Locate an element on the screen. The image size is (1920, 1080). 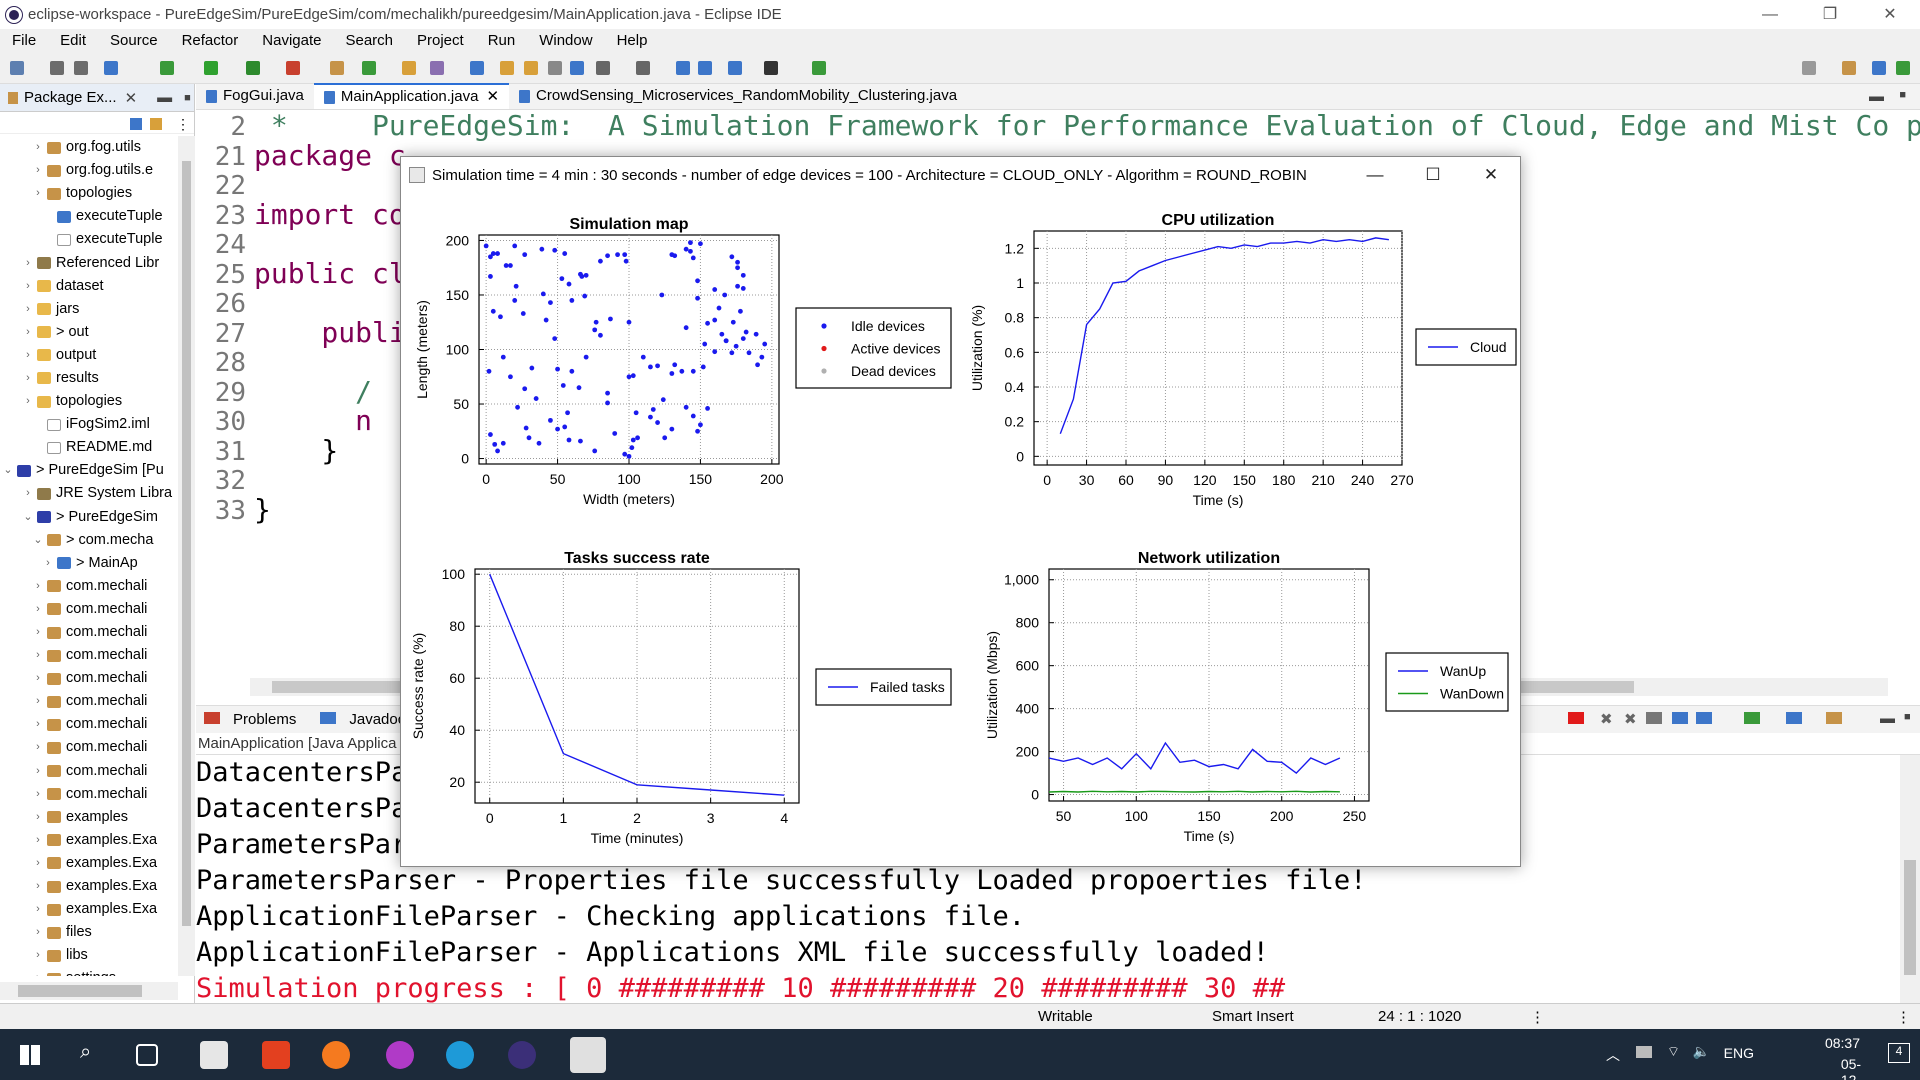
tree-item: › jars is located at coordinates (89, 309).